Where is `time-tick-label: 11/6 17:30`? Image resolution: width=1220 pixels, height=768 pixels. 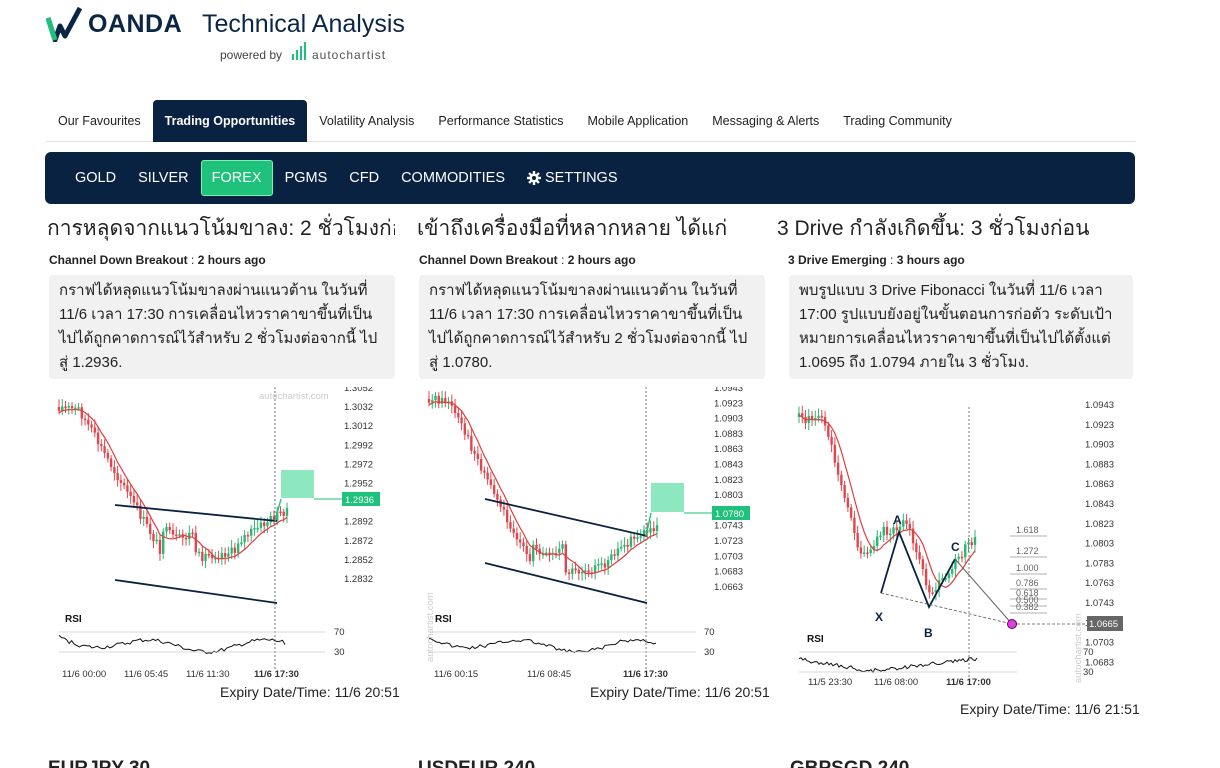 time-tick-label: 11/6 17:30 is located at coordinates (645, 674).